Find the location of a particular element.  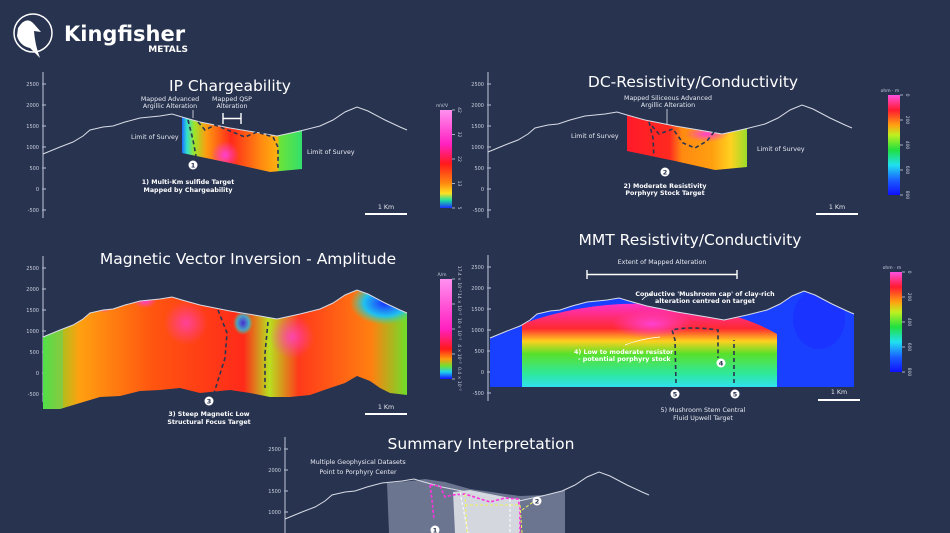

colorbar-tick-label: 5 is located at coordinates (459, 208).